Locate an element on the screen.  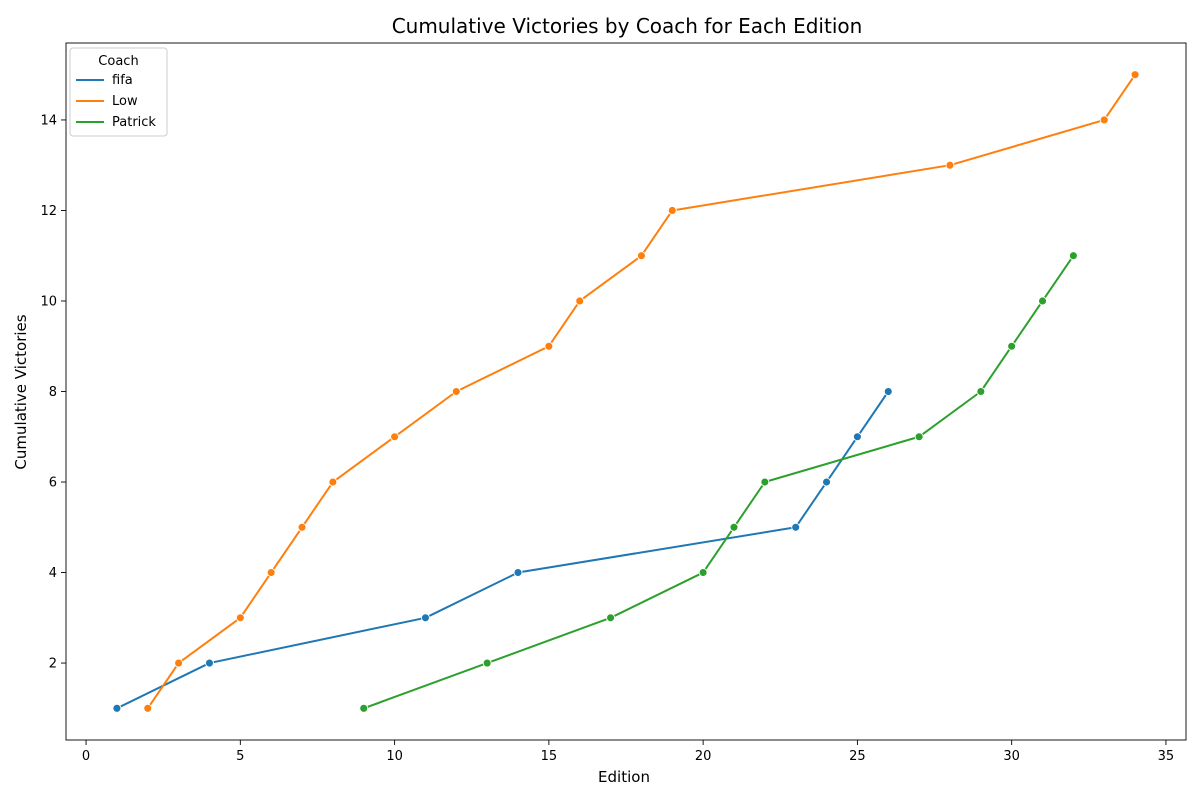
x-axis-title: Edition is located at coordinates (624, 777).